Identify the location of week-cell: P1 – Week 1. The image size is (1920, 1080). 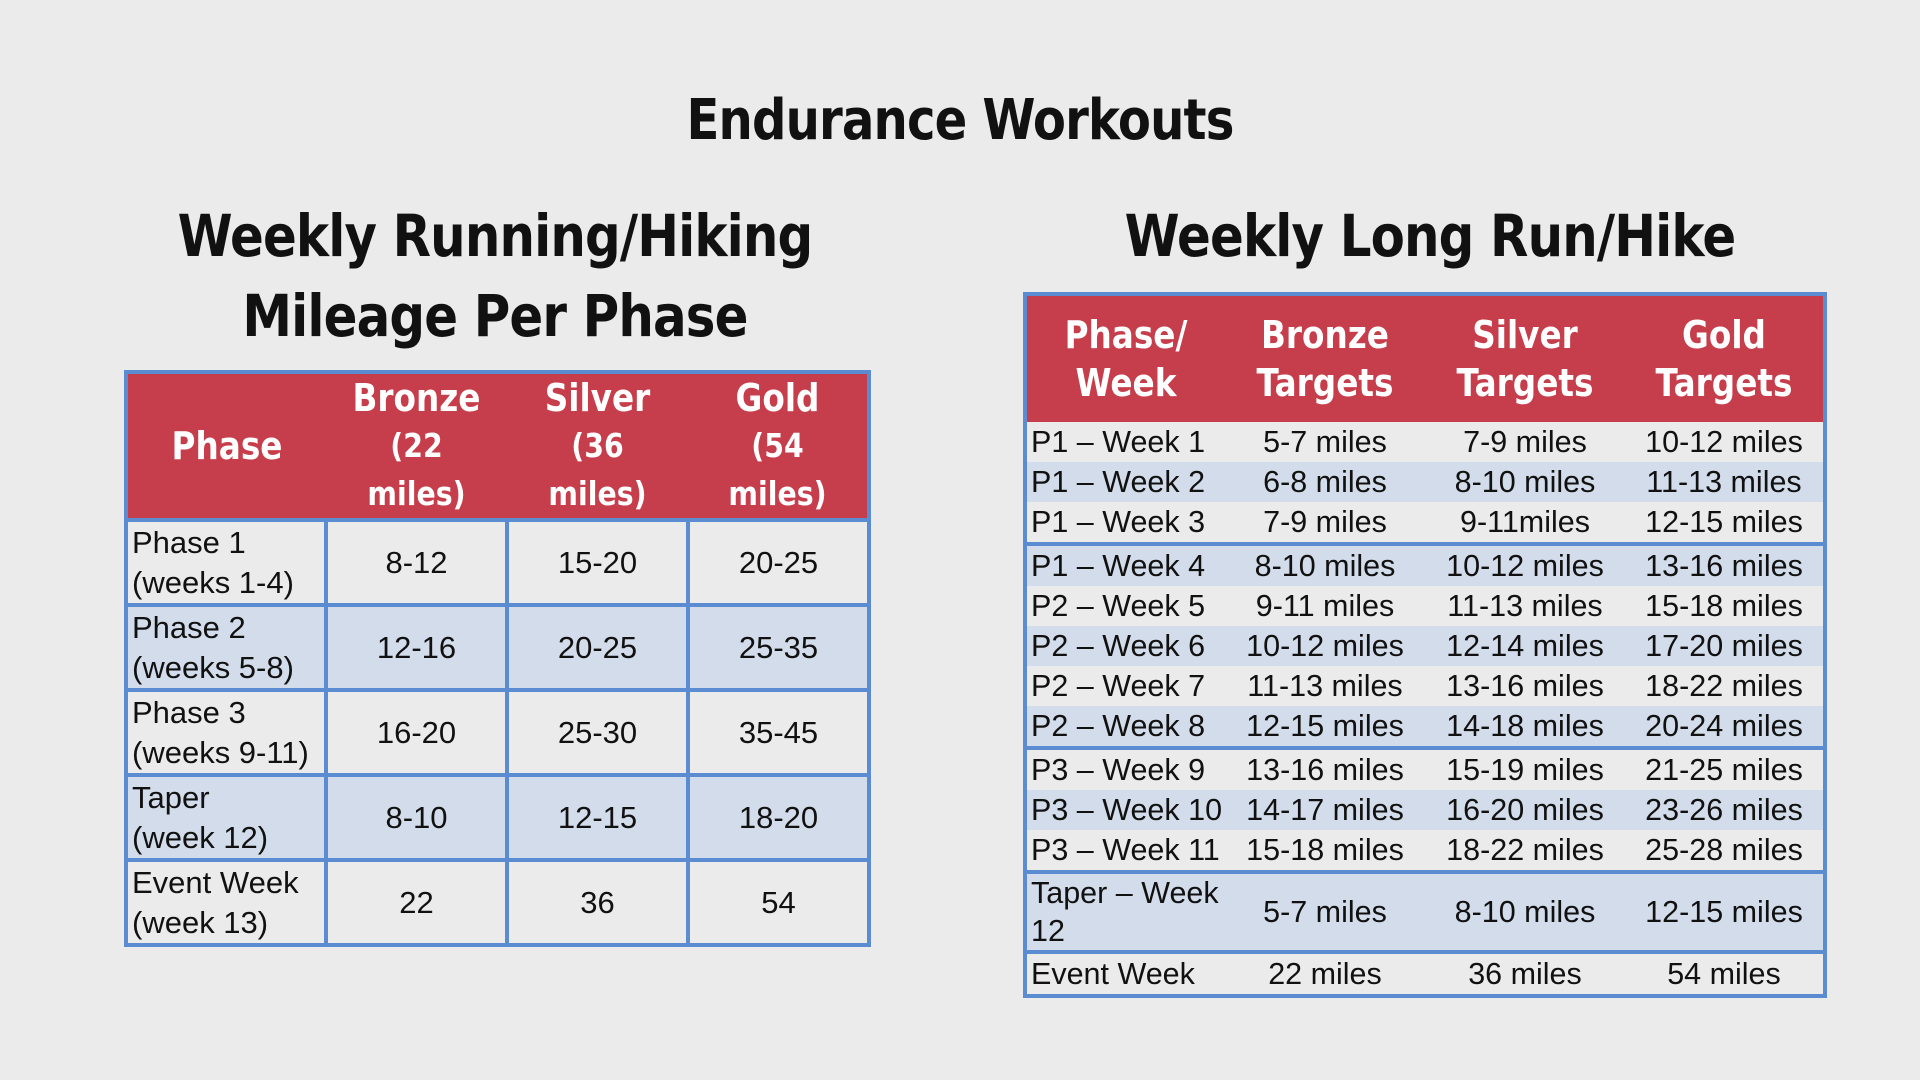
(1125, 442).